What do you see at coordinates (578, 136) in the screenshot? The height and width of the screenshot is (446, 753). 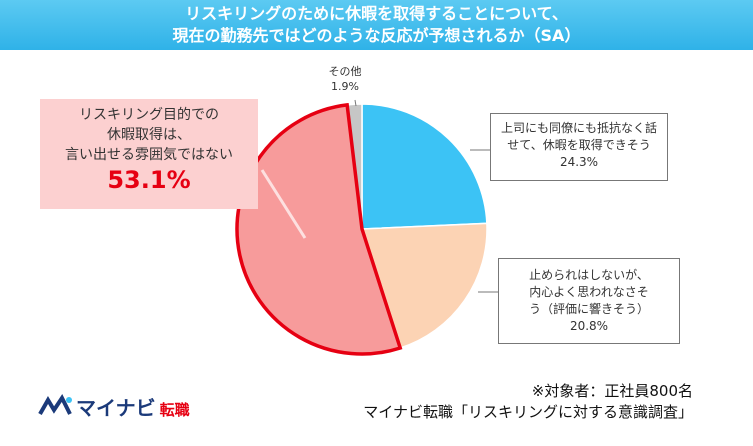 I see `category-label: 上司にも同僚にも抵抗なく話 せて、休暇を取得できそう` at bounding box center [578, 136].